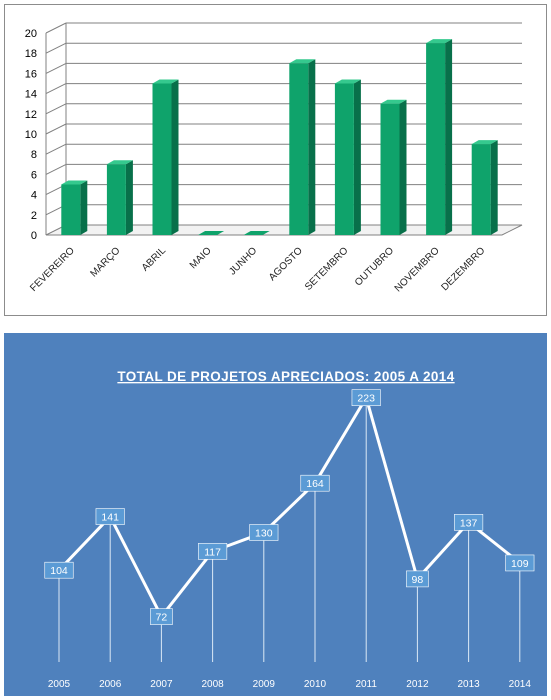 The width and height of the screenshot is (551, 700). What do you see at coordinates (366, 684) in the screenshot?
I see `x-tick-label: 2011` at bounding box center [366, 684].